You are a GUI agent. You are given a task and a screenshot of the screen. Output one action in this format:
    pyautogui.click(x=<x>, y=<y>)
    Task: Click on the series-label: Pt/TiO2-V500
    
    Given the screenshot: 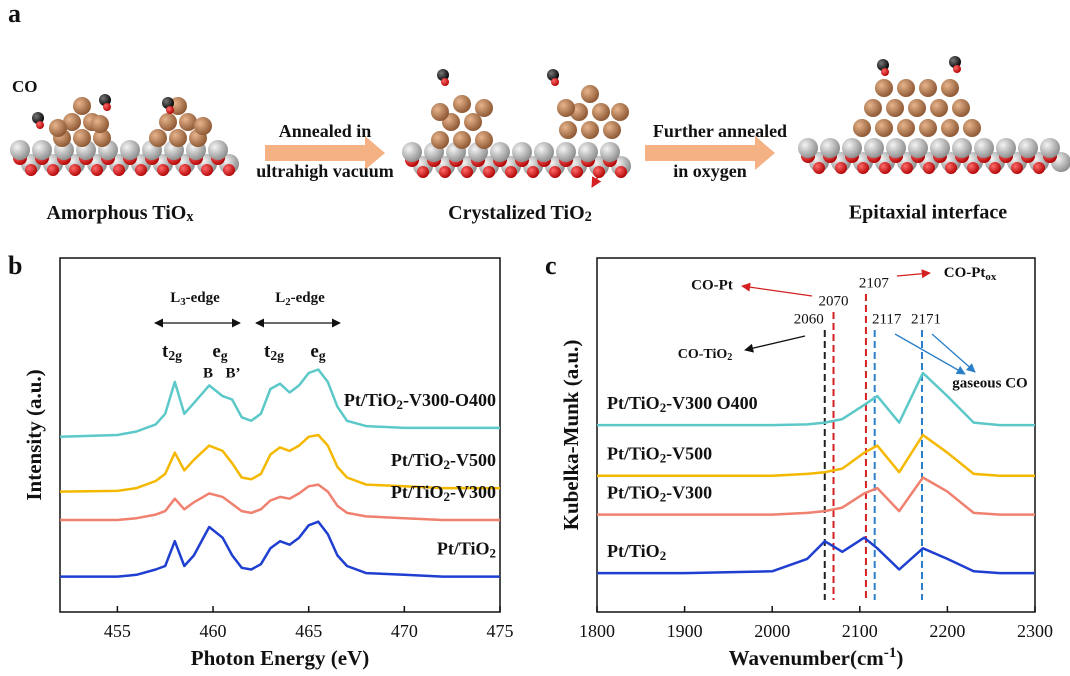 What is the action you would take?
    pyautogui.click(x=443, y=461)
    